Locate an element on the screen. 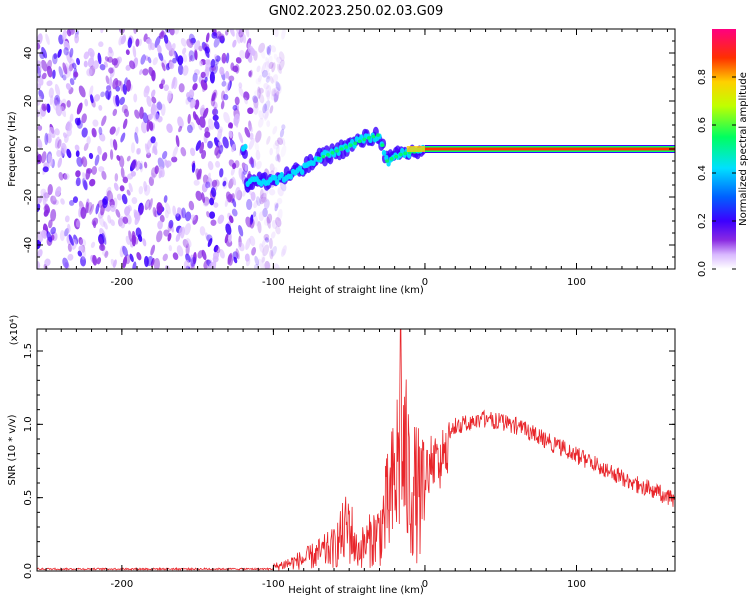 The image size is (750, 600). spectrogram-ylabel: Frequency (Hz) is located at coordinates (12, 149).